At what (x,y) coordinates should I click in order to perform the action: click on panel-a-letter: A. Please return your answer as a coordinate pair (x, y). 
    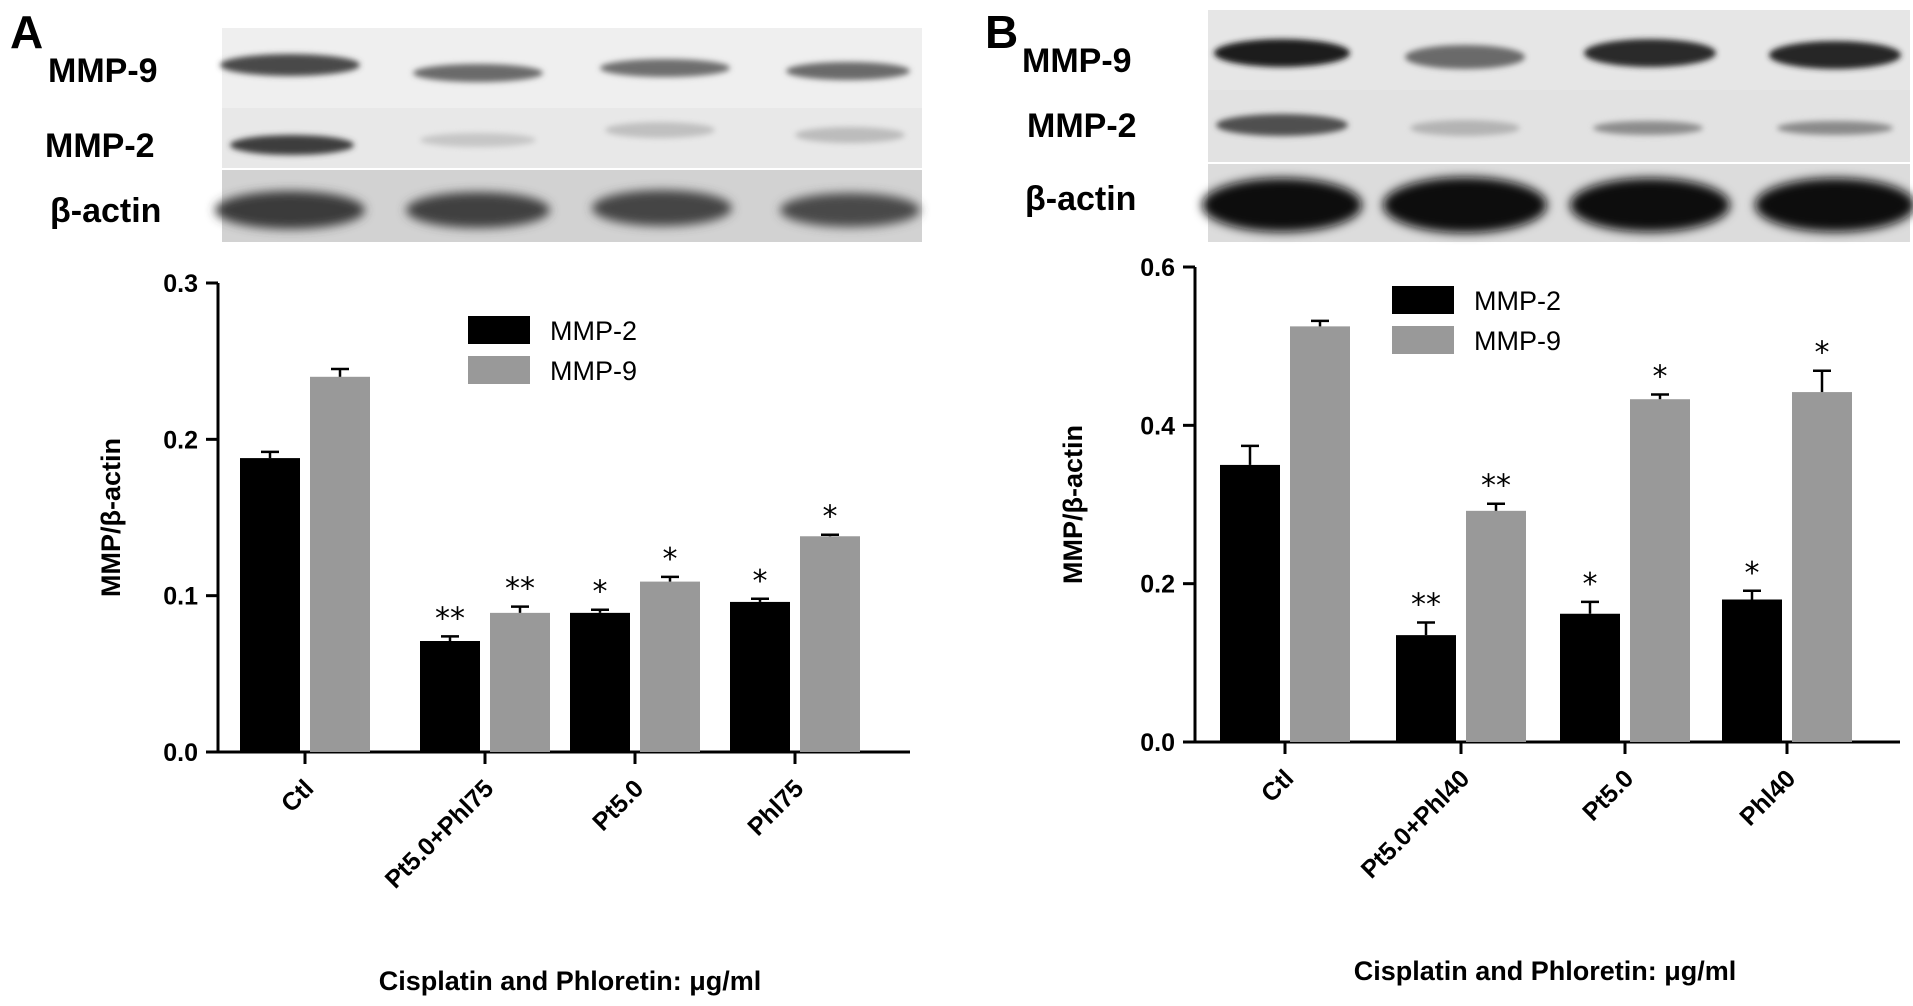
    Looking at the image, I should click on (26, 32).